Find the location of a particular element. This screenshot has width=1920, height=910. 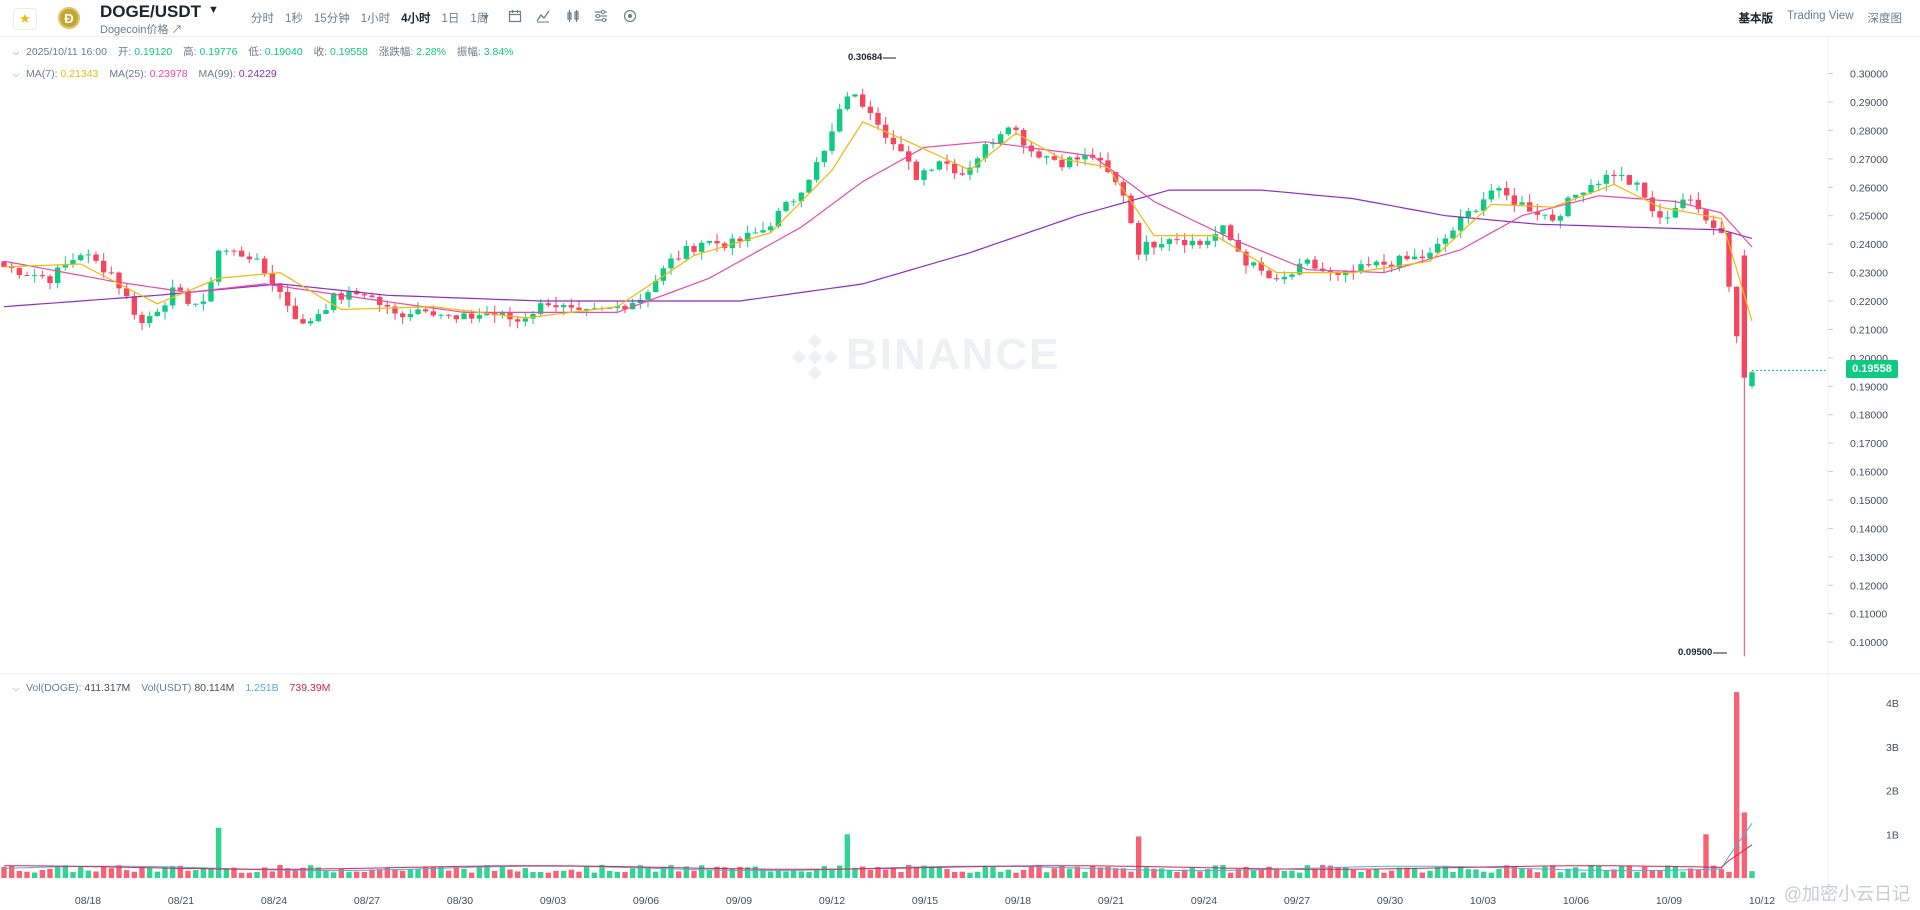

watermark-text: BINANCE is located at coordinates (953, 354).